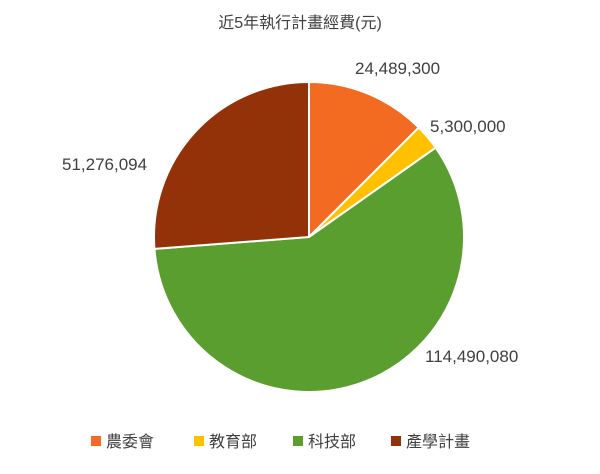 Image resolution: width=600 pixels, height=474 pixels. I want to click on data-label-2: 114,490,080, so click(471, 356).